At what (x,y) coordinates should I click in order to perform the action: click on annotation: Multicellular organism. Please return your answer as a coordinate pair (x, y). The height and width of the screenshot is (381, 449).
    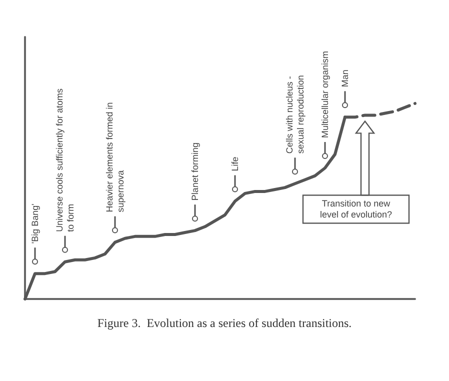
    Looking at the image, I should click on (325, 94).